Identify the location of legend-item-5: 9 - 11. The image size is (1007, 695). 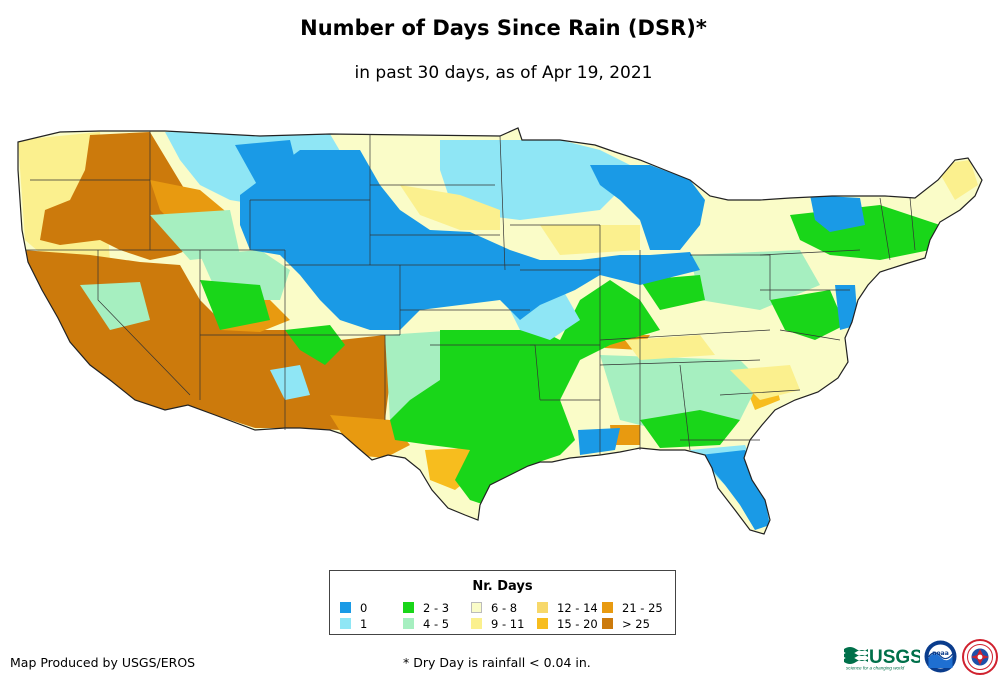
(497, 624).